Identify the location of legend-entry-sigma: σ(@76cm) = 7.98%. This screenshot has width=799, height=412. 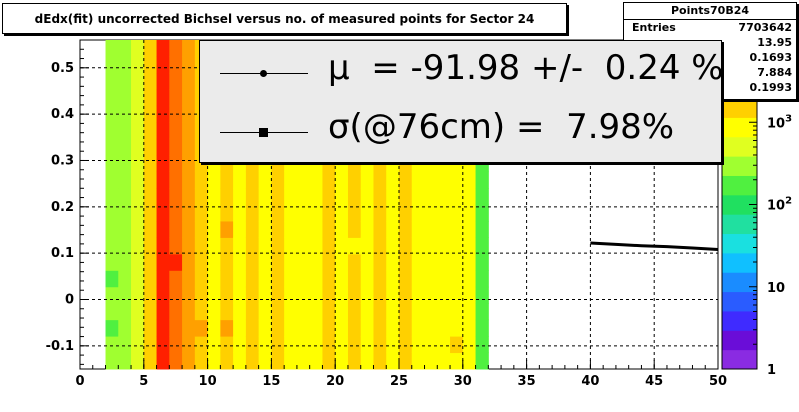
(460, 132).